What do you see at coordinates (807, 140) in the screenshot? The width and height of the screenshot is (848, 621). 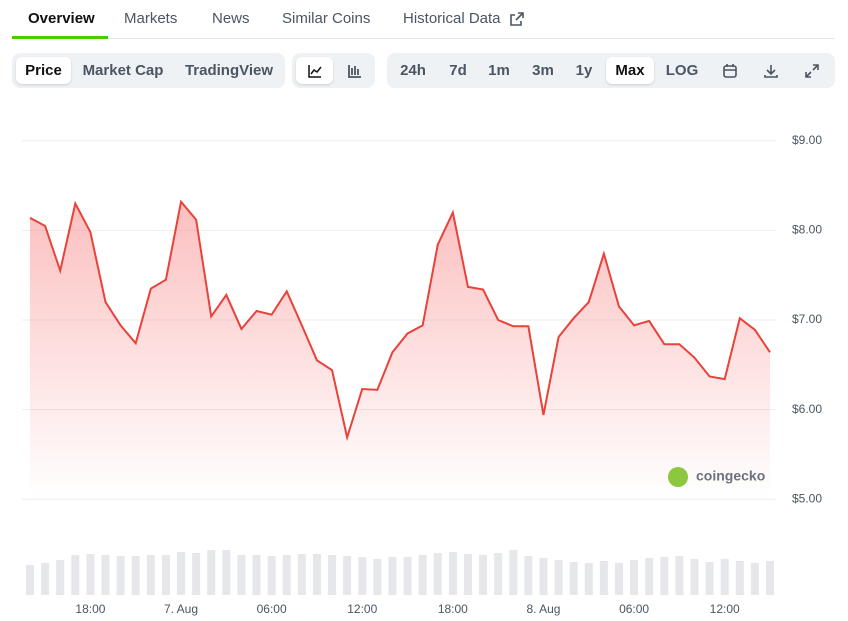 I see `y-tick-label: $9.00` at bounding box center [807, 140].